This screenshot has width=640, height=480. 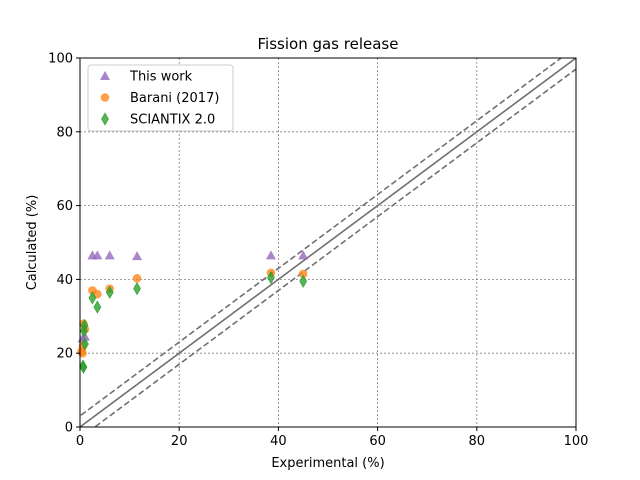 I want to click on y-tick-label: 60, so click(x=64, y=206).